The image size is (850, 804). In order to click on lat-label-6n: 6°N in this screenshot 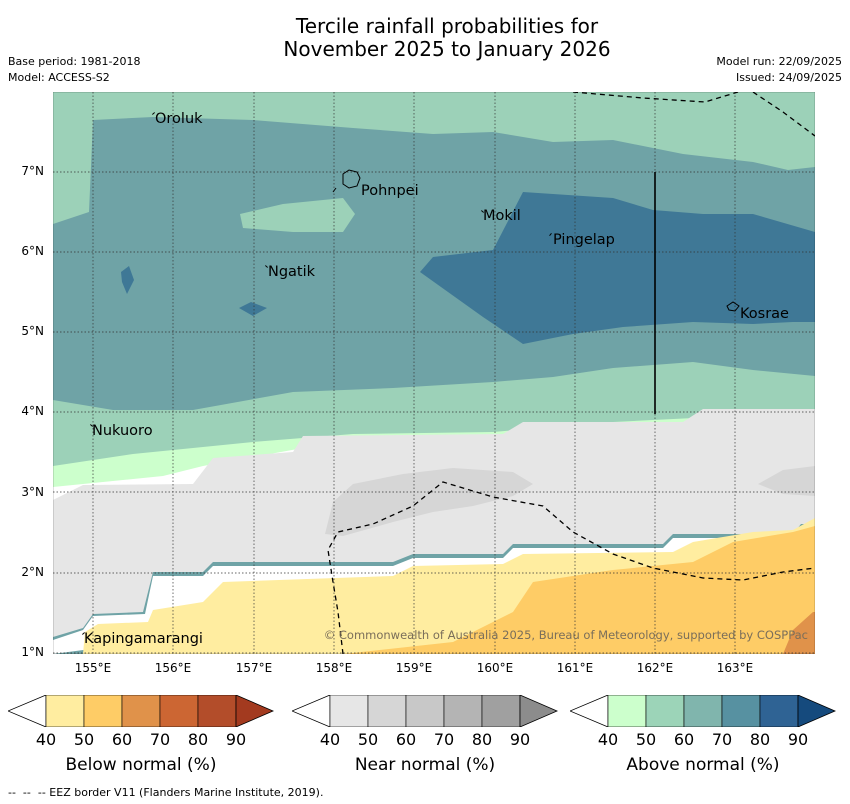, I will do `click(32, 251)`.